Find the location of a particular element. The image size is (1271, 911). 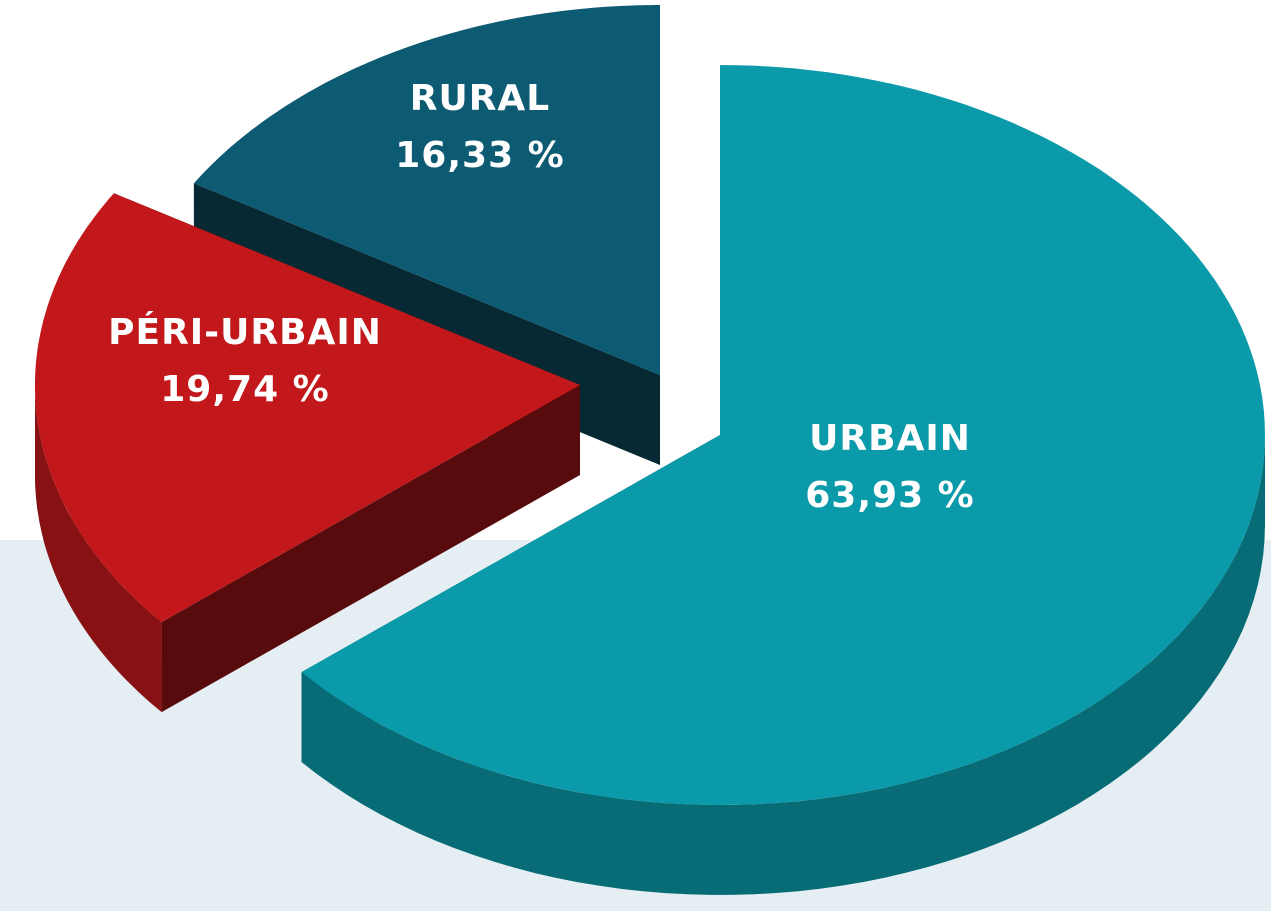

slice-value-label: 63,93 % is located at coordinates (889, 495).